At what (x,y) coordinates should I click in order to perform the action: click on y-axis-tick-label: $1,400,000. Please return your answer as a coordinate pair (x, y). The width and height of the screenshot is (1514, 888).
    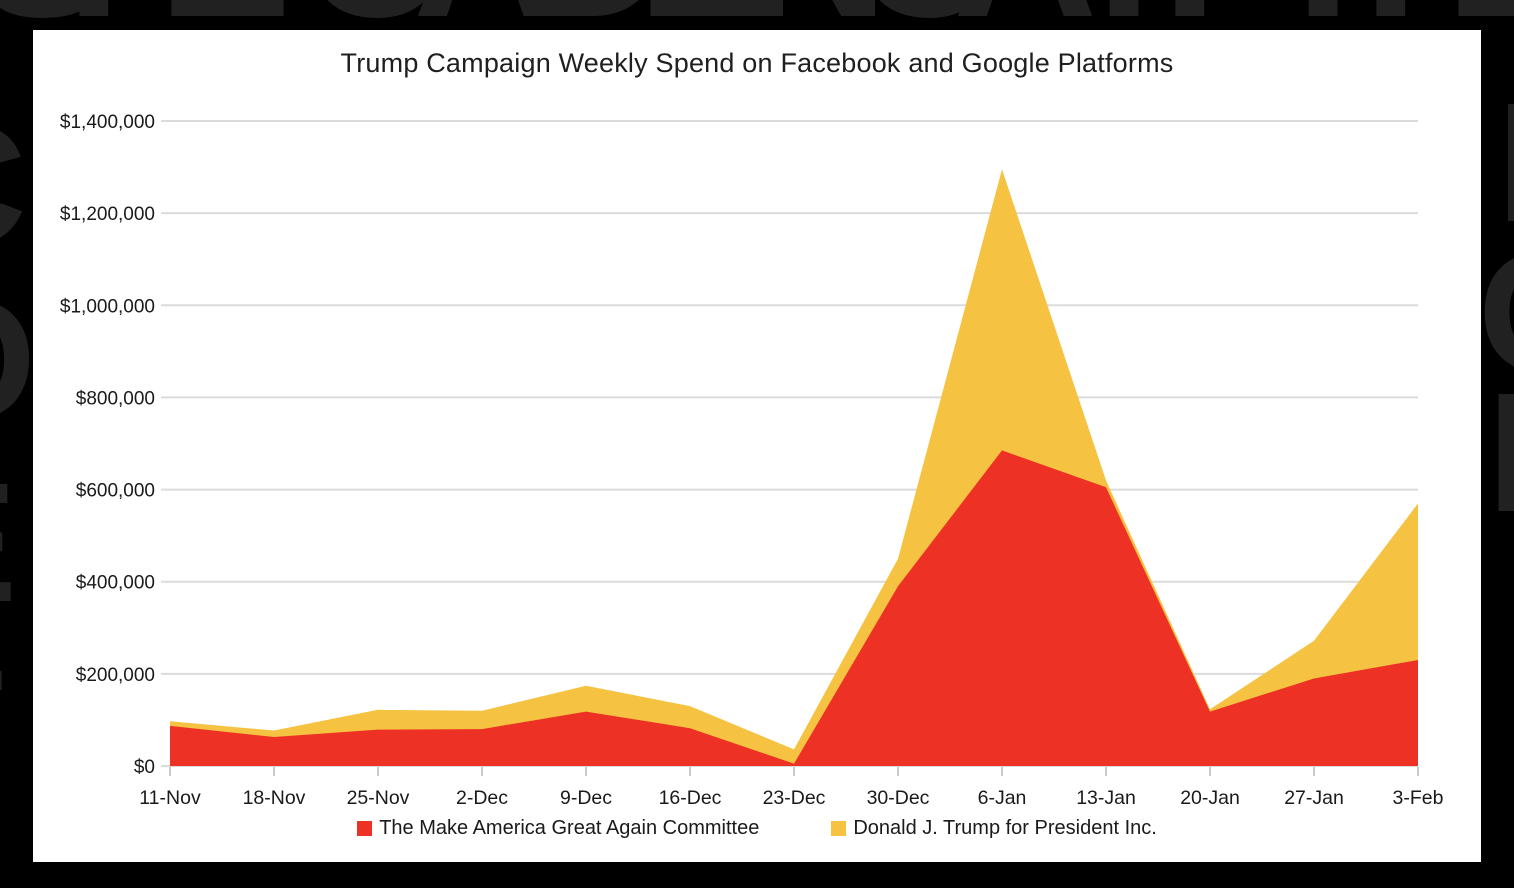
    Looking at the image, I should click on (107, 122).